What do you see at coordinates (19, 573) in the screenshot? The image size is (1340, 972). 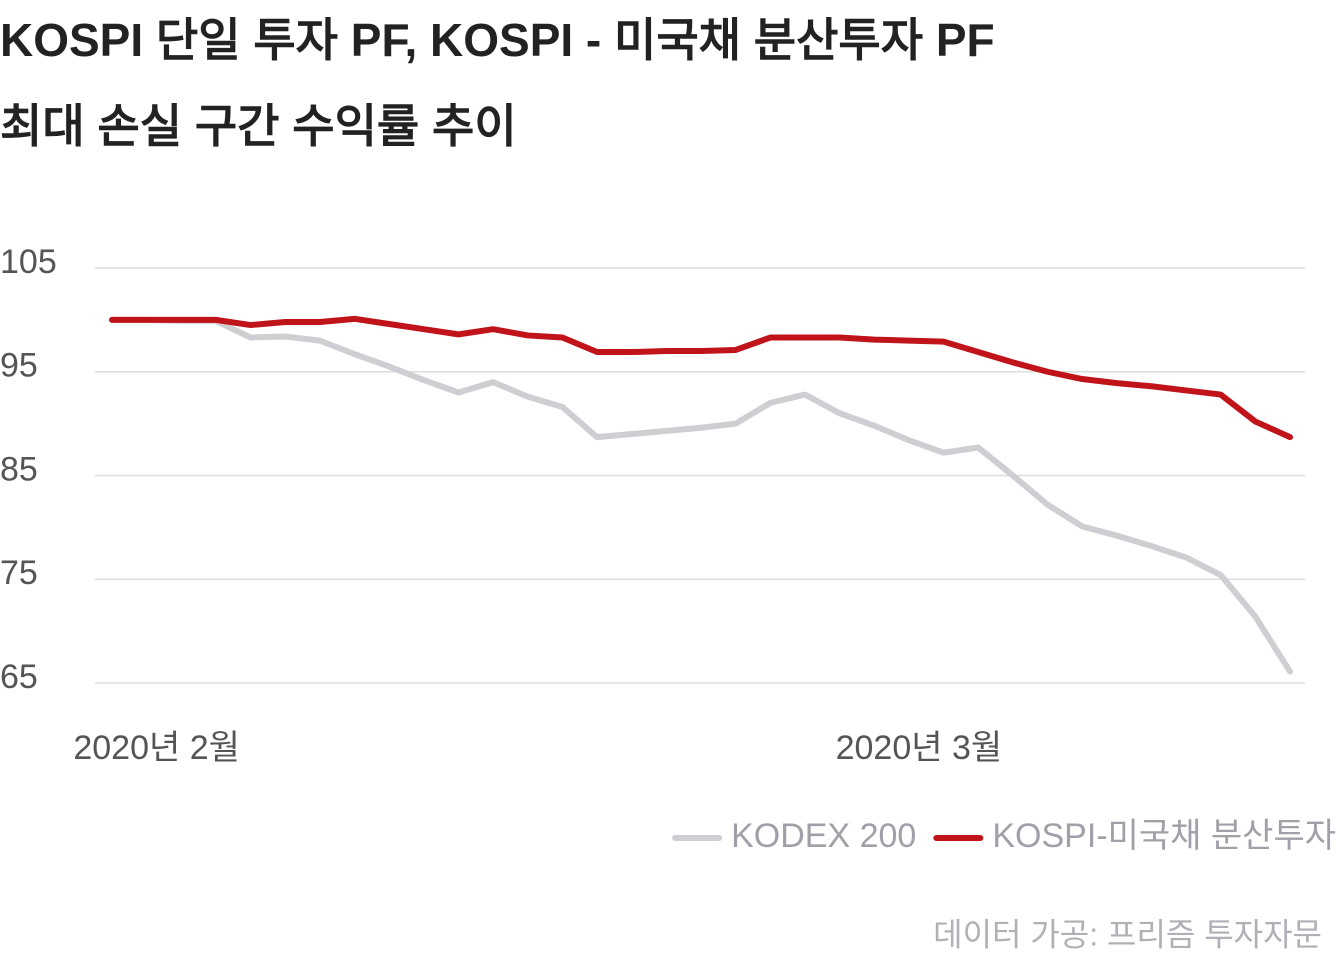 I see `y-tick-label: 75` at bounding box center [19, 573].